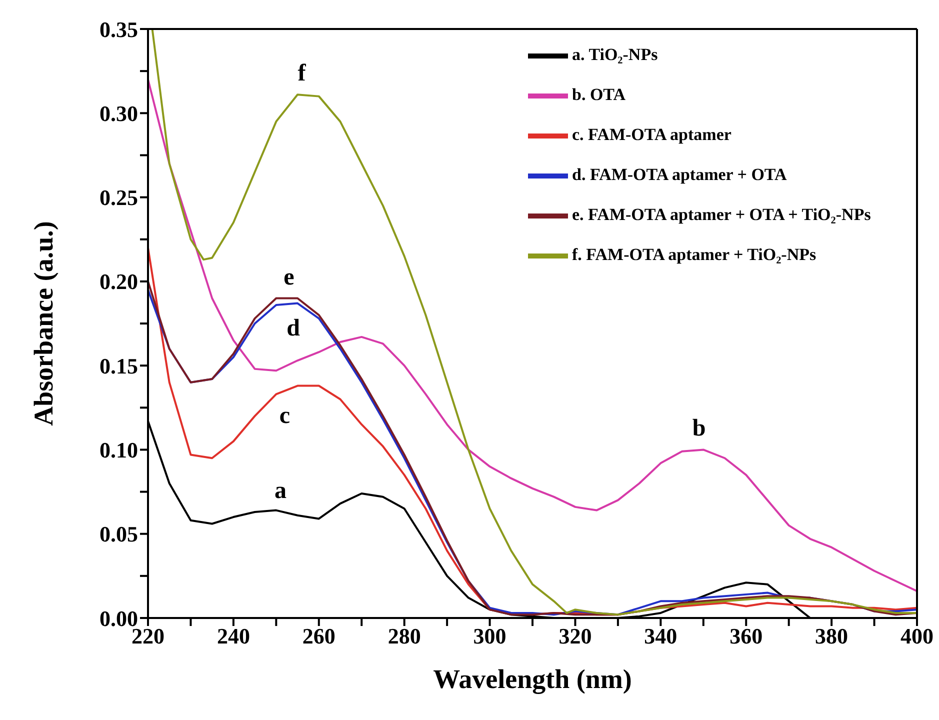 This screenshot has height=720, width=939. What do you see at coordinates (284, 415) in the screenshot?
I see `annotation: c` at bounding box center [284, 415].